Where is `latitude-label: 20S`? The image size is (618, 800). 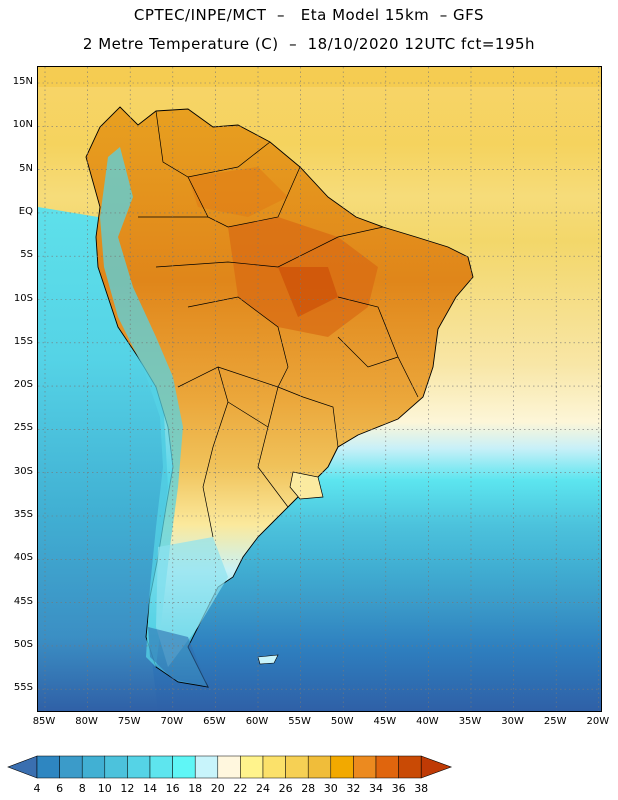
latitude-label: 20S is located at coordinates (23, 385).